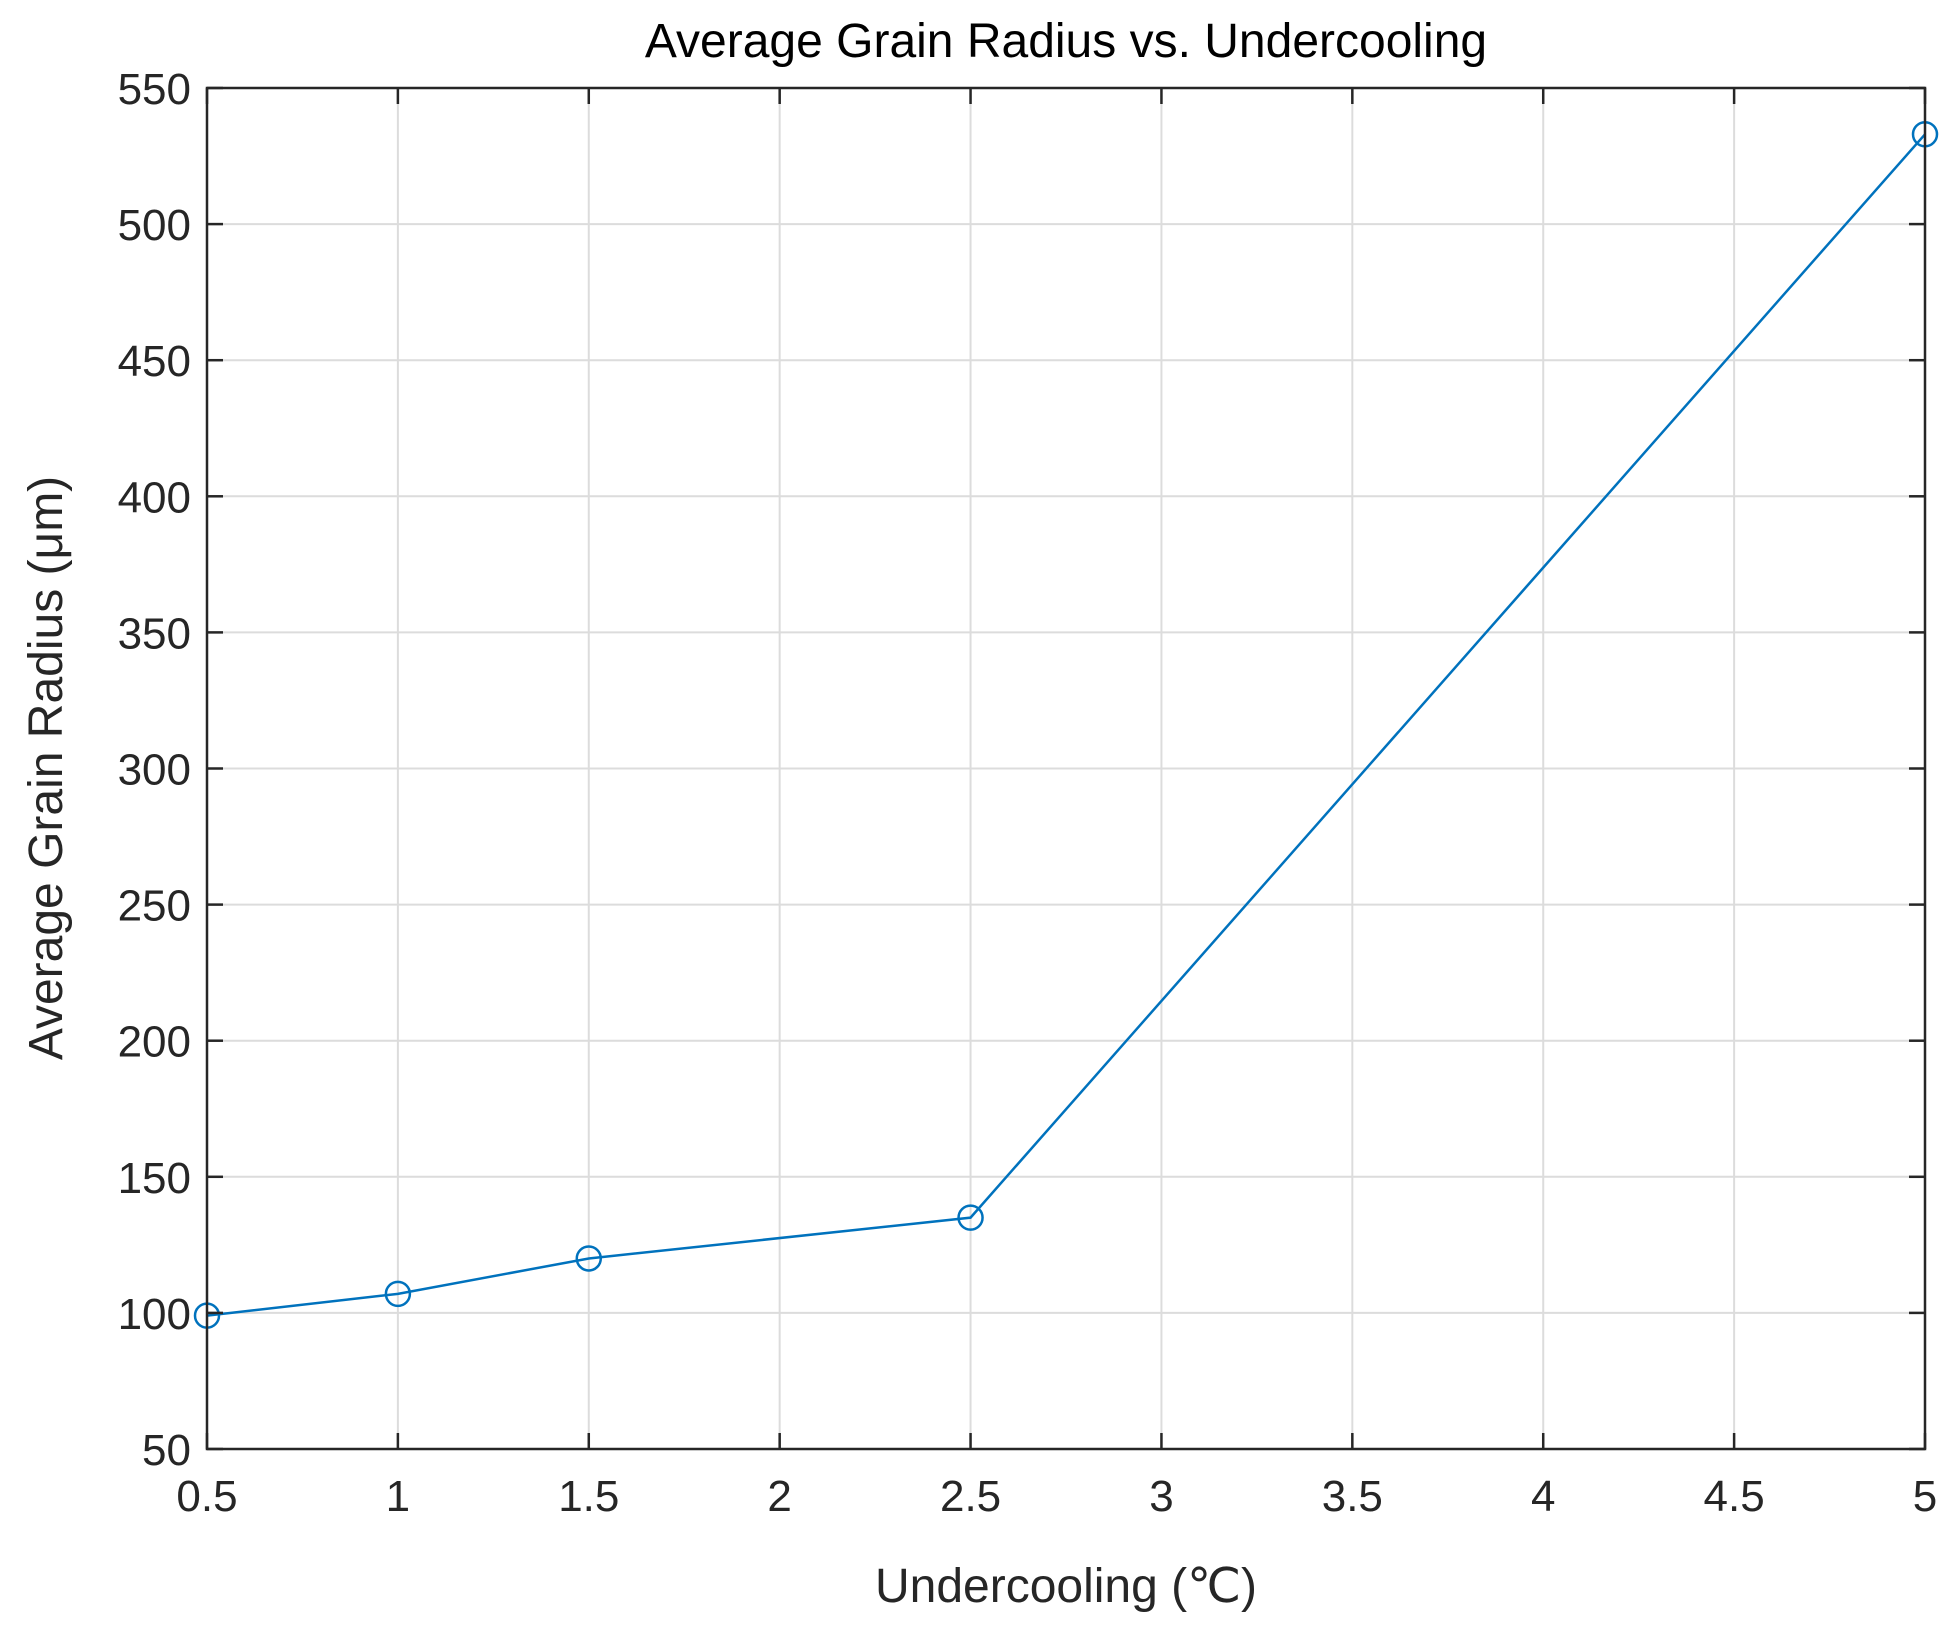 The height and width of the screenshot is (1634, 1956). What do you see at coordinates (206, 1496) in the screenshot?
I see `x-tick-label: 0.5` at bounding box center [206, 1496].